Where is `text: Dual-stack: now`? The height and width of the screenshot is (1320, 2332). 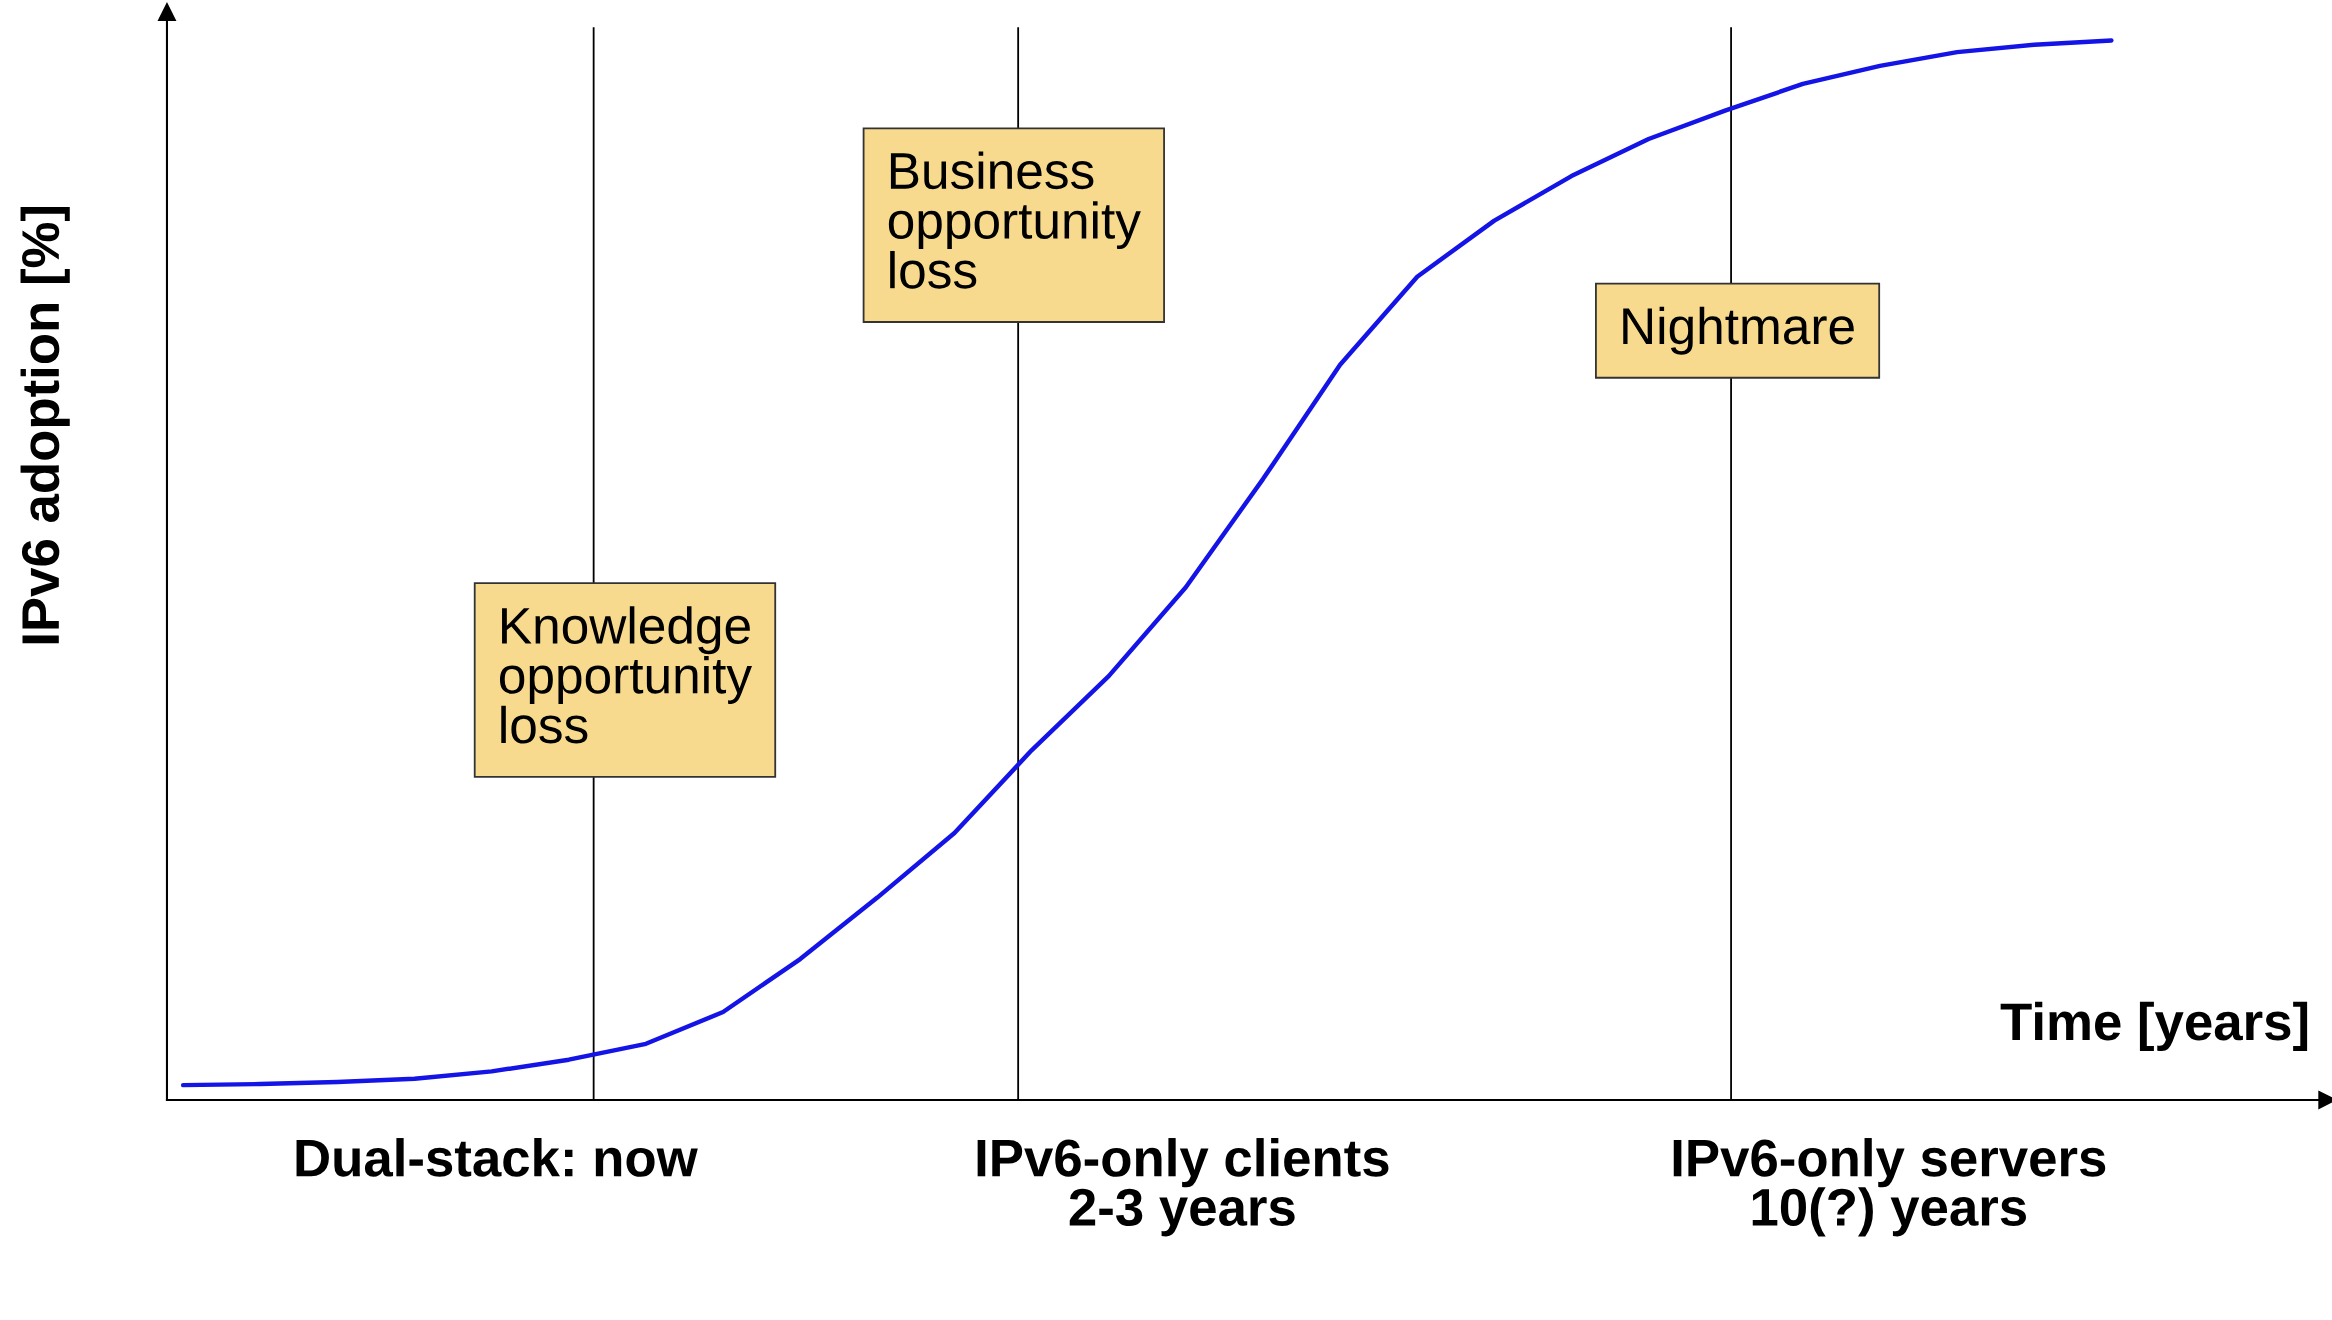
text: Dual-stack: now is located at coordinates (497, 1157).